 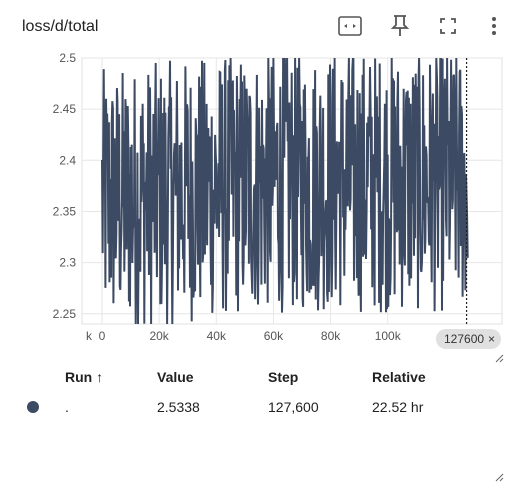 I want to click on run-color-dot, so click(x=33, y=407).